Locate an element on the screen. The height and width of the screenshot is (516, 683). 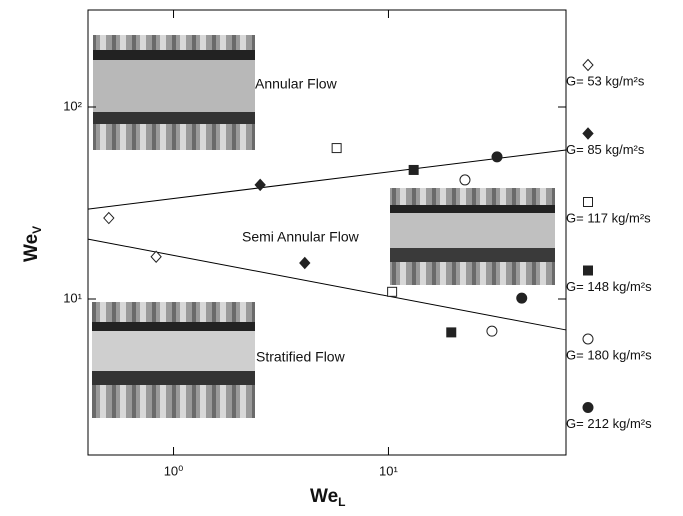
x-axis-label-sub: L is located at coordinates (341, 502).